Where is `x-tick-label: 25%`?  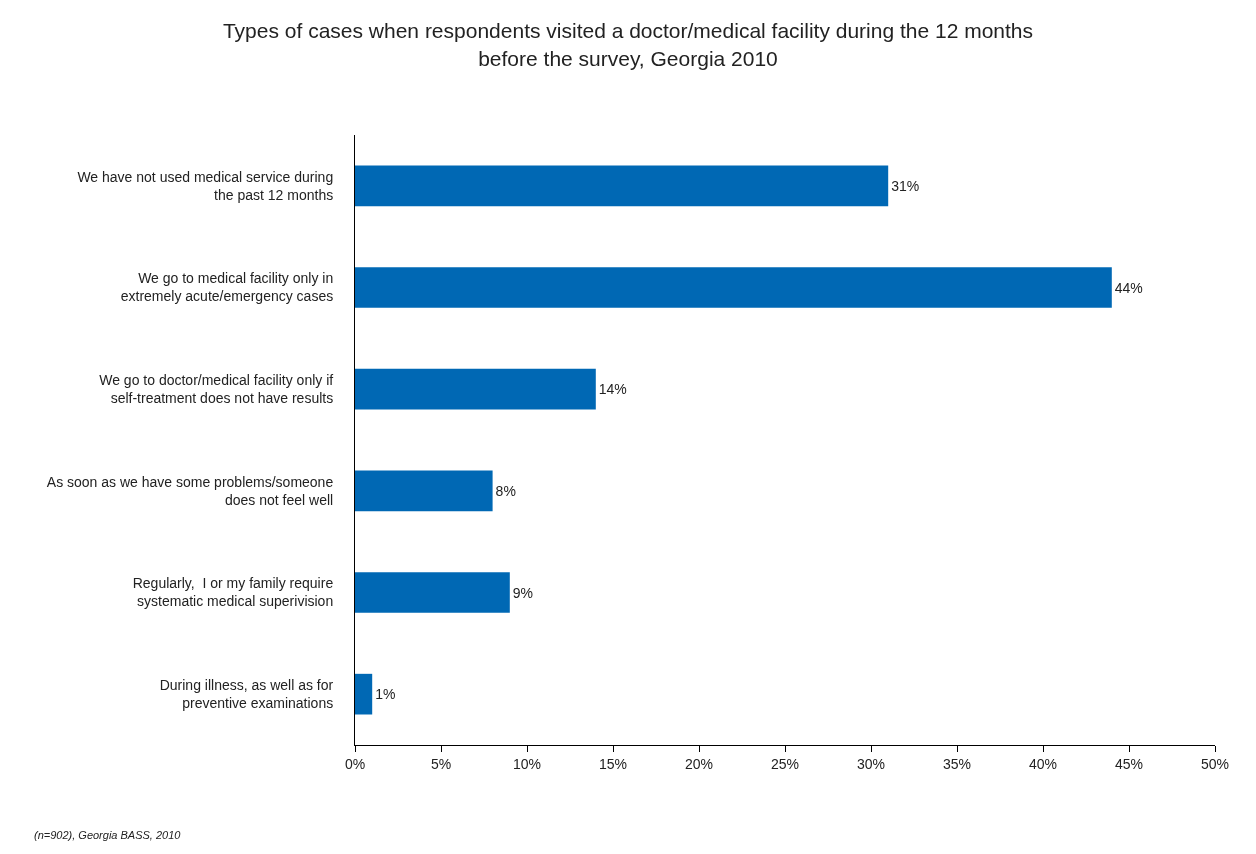
x-tick-label: 25% is located at coordinates (785, 763).